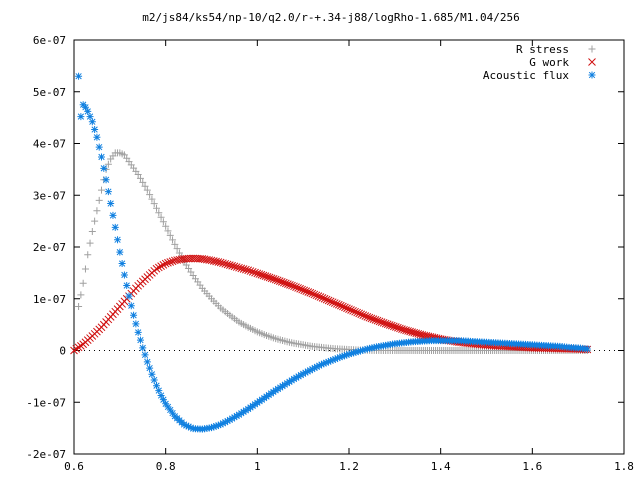 This screenshot has height=480, width=640. I want to click on y-tick-label: 0, so click(62, 351).